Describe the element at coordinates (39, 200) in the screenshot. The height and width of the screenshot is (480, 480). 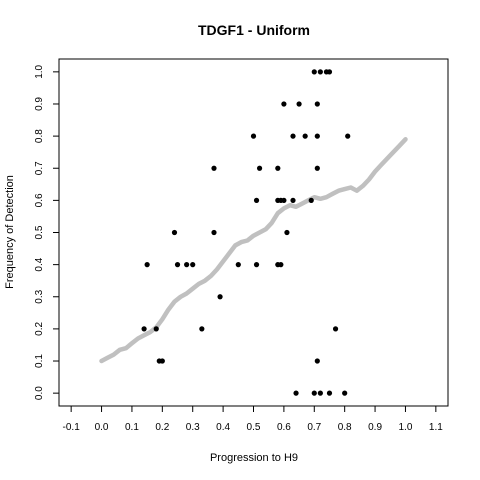
I see `y-tick-label: 0.6` at that location.